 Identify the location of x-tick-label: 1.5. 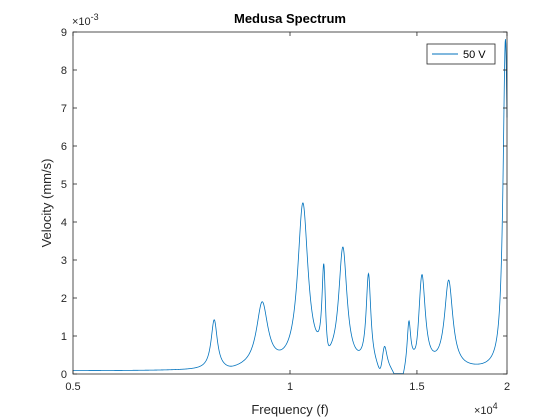
(416, 387).